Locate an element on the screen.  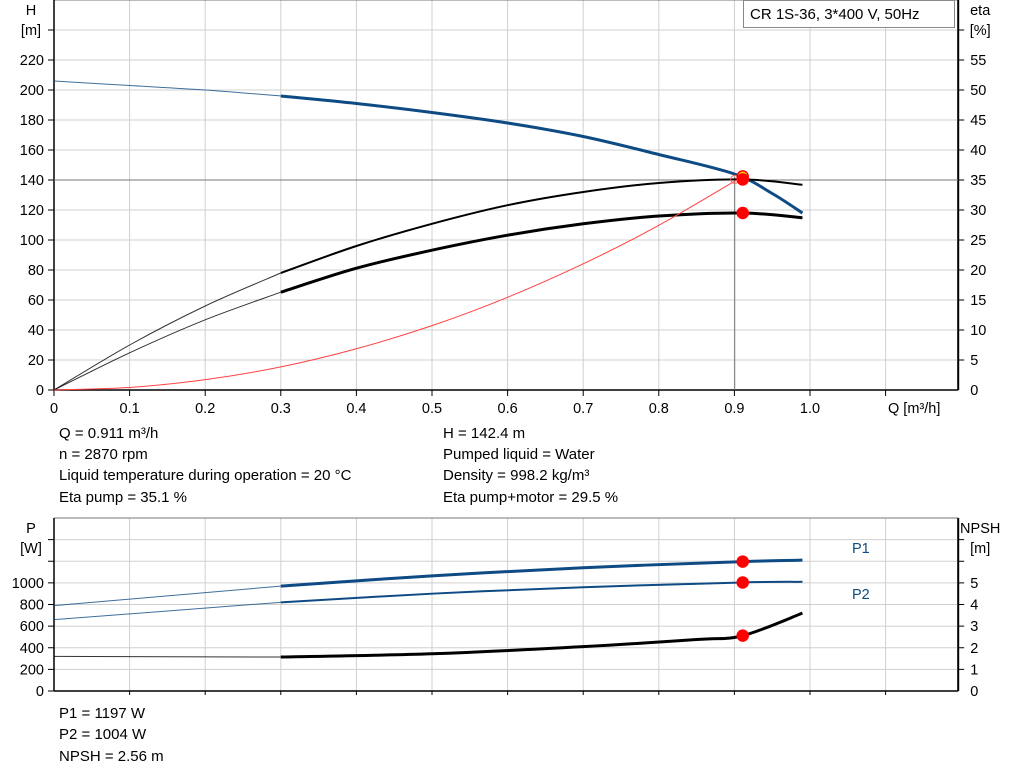
y-tick-label: 220 is located at coordinates (32, 61).